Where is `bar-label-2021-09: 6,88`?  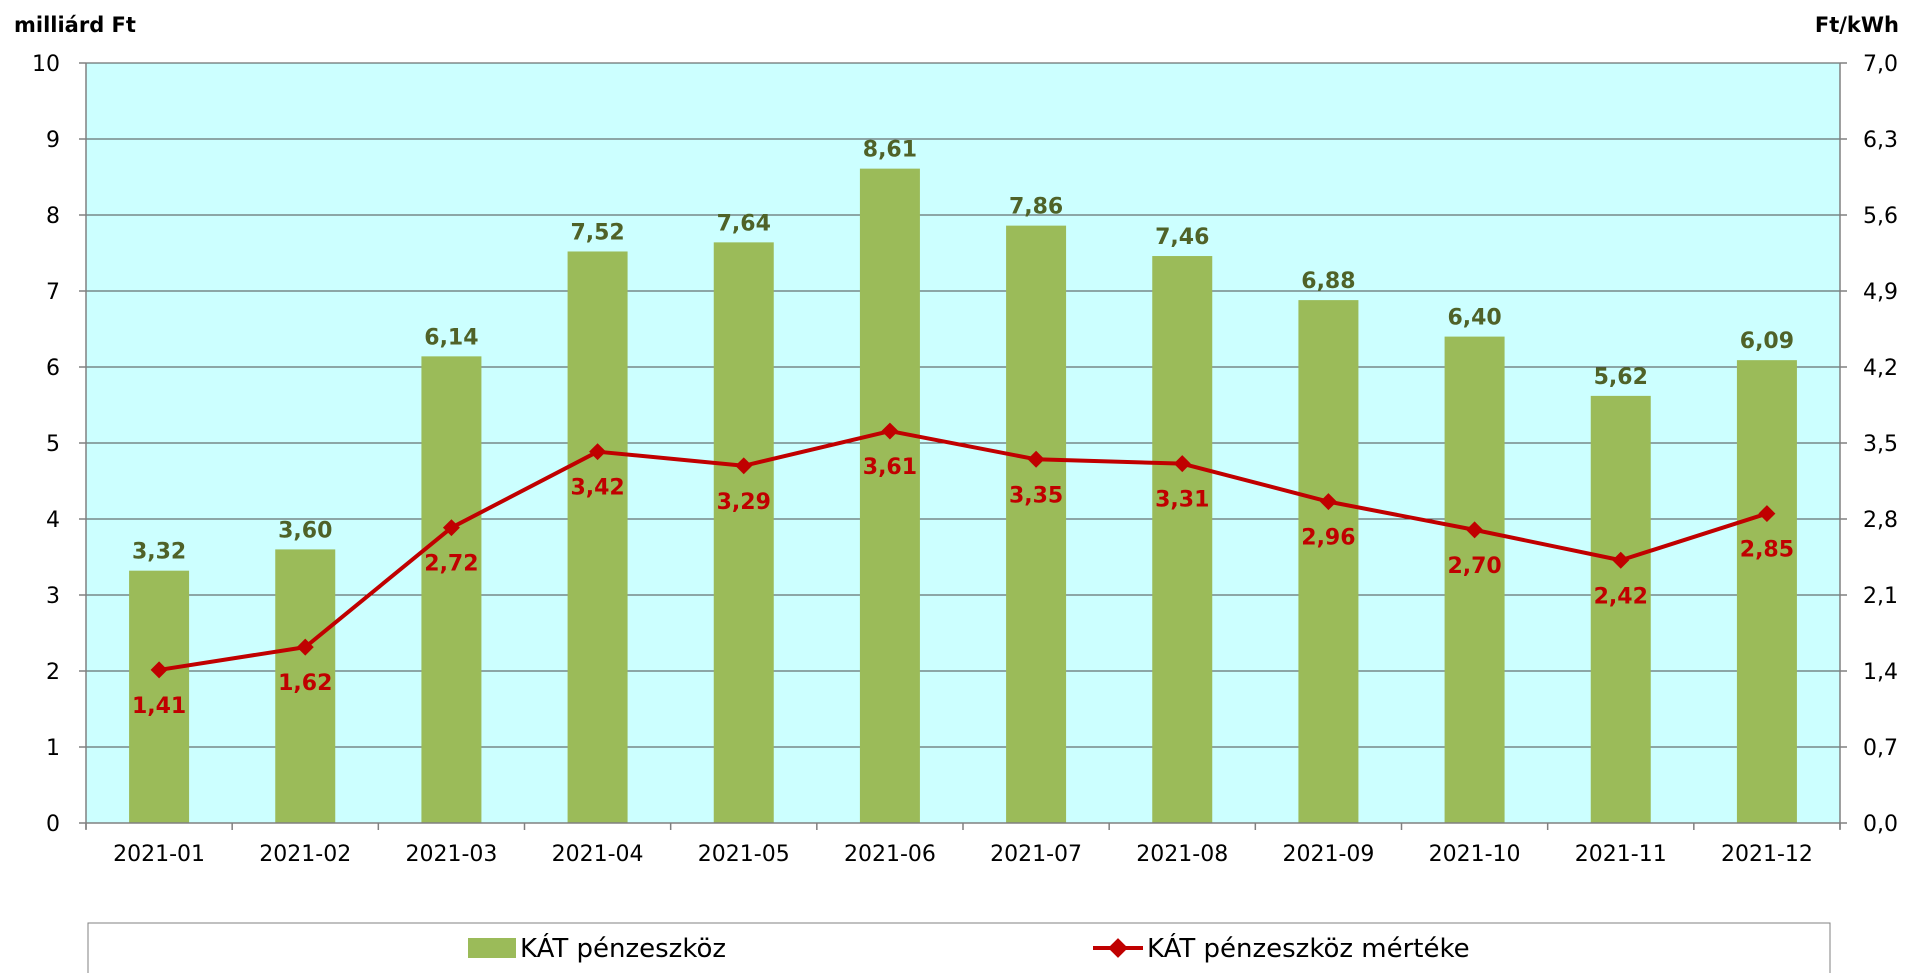
bar-label-2021-09: 6,88 is located at coordinates (1328, 281).